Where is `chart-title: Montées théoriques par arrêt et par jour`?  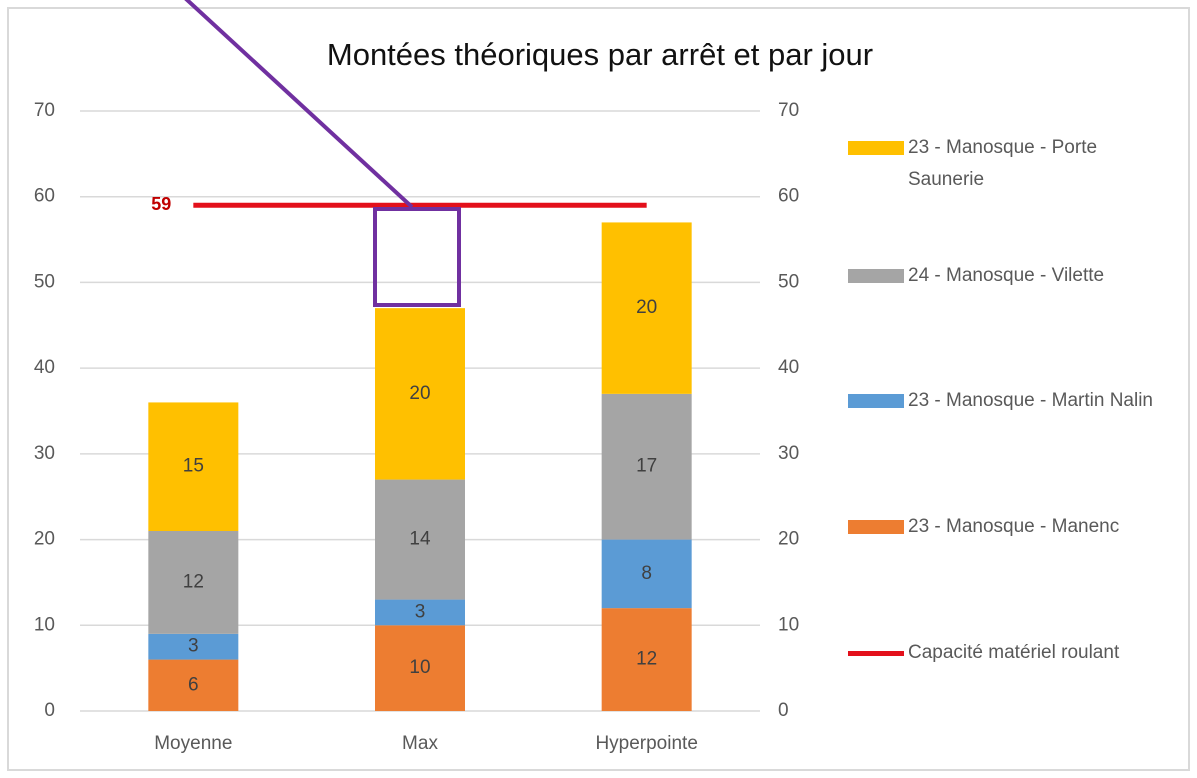
chart-title: Montées théoriques par arrêt et par jour is located at coordinates (600, 54).